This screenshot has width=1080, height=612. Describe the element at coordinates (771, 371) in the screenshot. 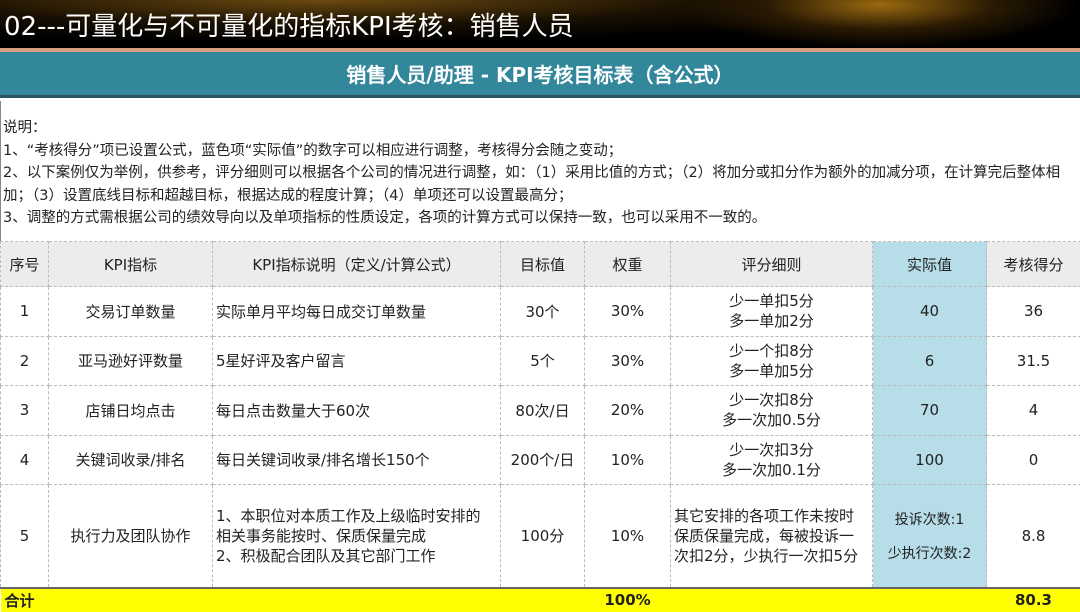

I see `scoring-rule-line: 多一单加5分` at that location.